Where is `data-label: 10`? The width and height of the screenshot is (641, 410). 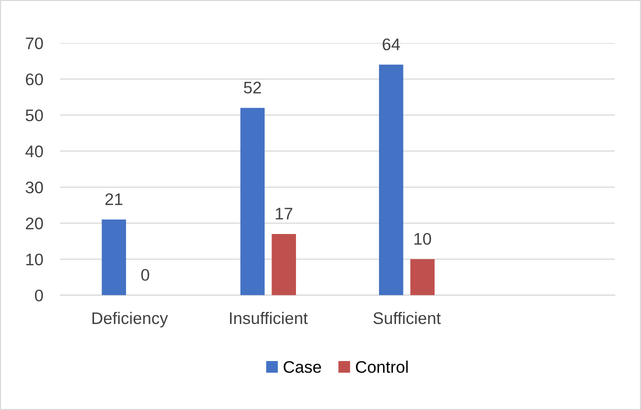 data-label: 10 is located at coordinates (423, 238).